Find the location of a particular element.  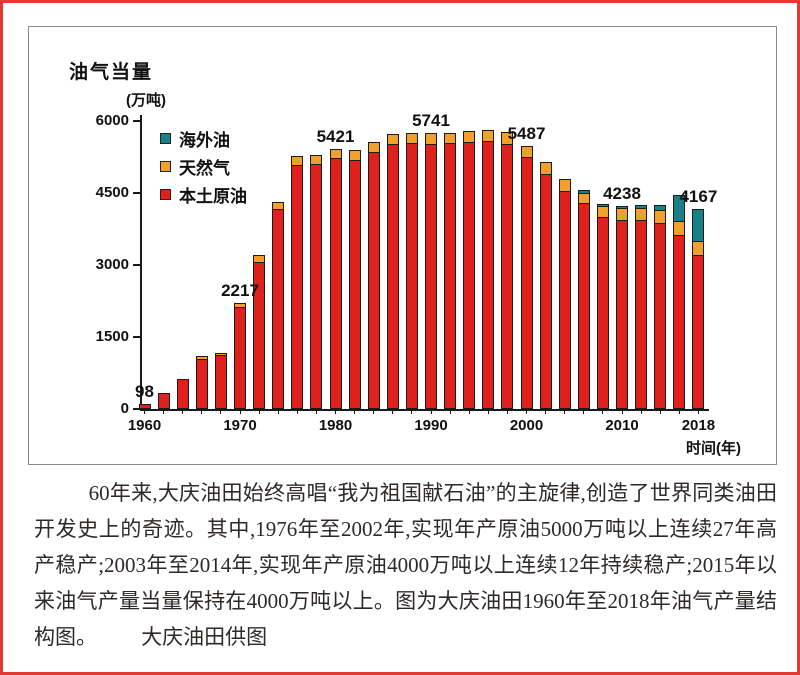

bar-2016 is located at coordinates (679, 302).